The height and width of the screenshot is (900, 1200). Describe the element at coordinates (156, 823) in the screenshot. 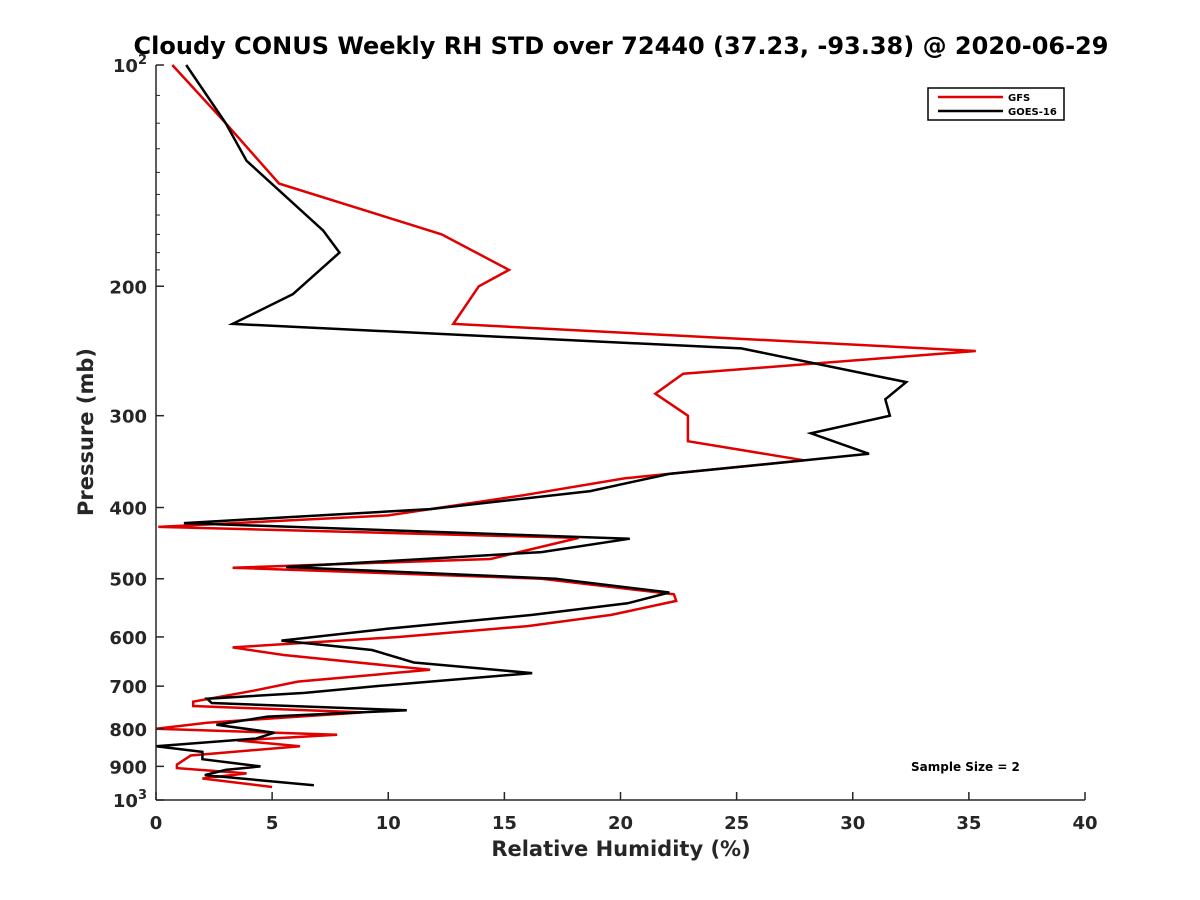

I see `x-tick-label: 0` at that location.